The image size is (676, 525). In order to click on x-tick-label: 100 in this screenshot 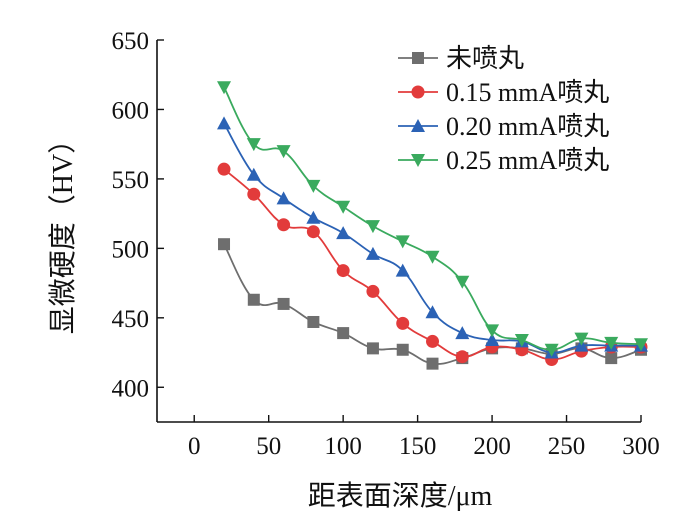, I will do `click(343, 446)`.